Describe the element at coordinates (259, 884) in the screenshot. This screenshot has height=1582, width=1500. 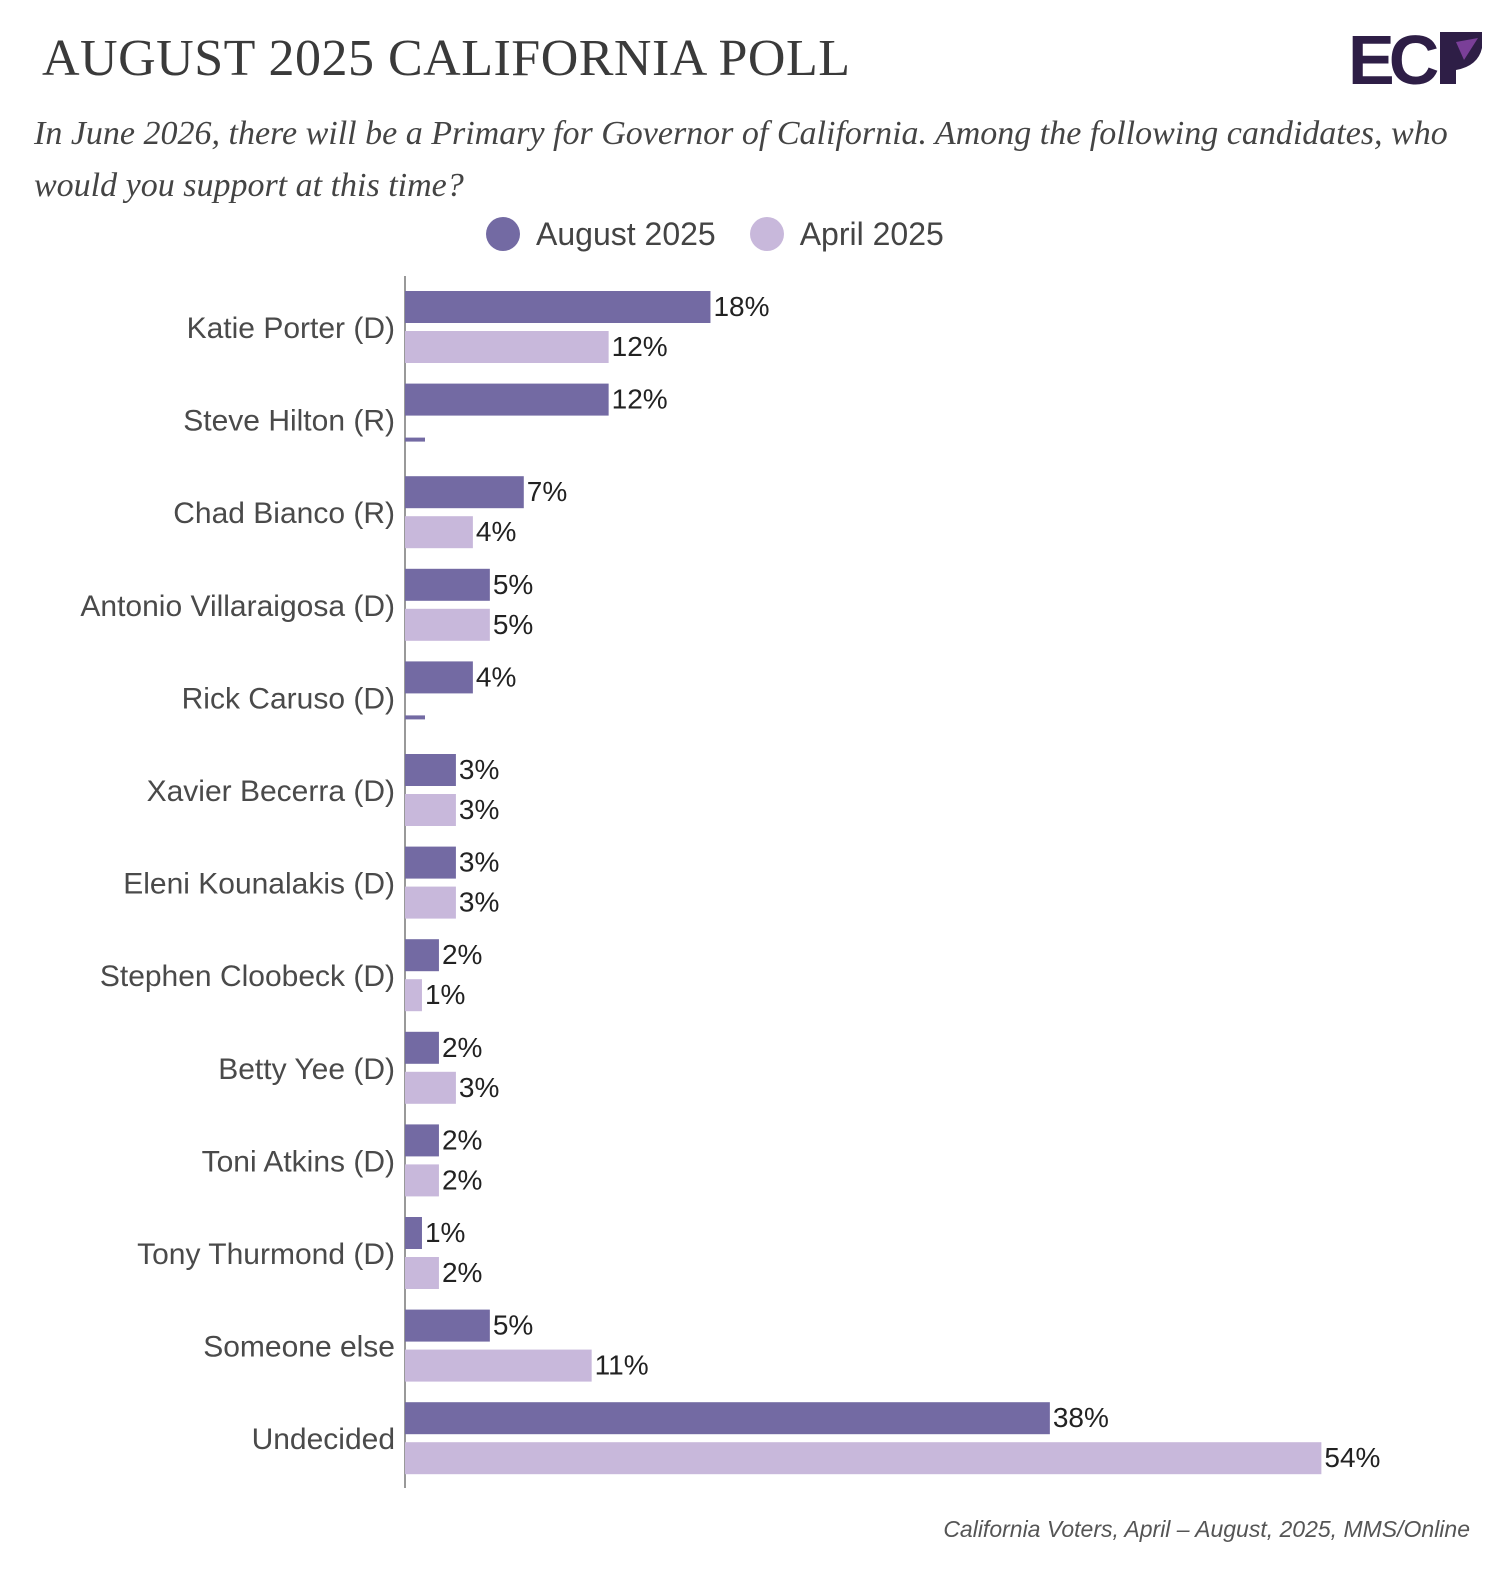
I see `category-label-eleni-kounalakis-d: Eleni Kounalakis (D)` at that location.